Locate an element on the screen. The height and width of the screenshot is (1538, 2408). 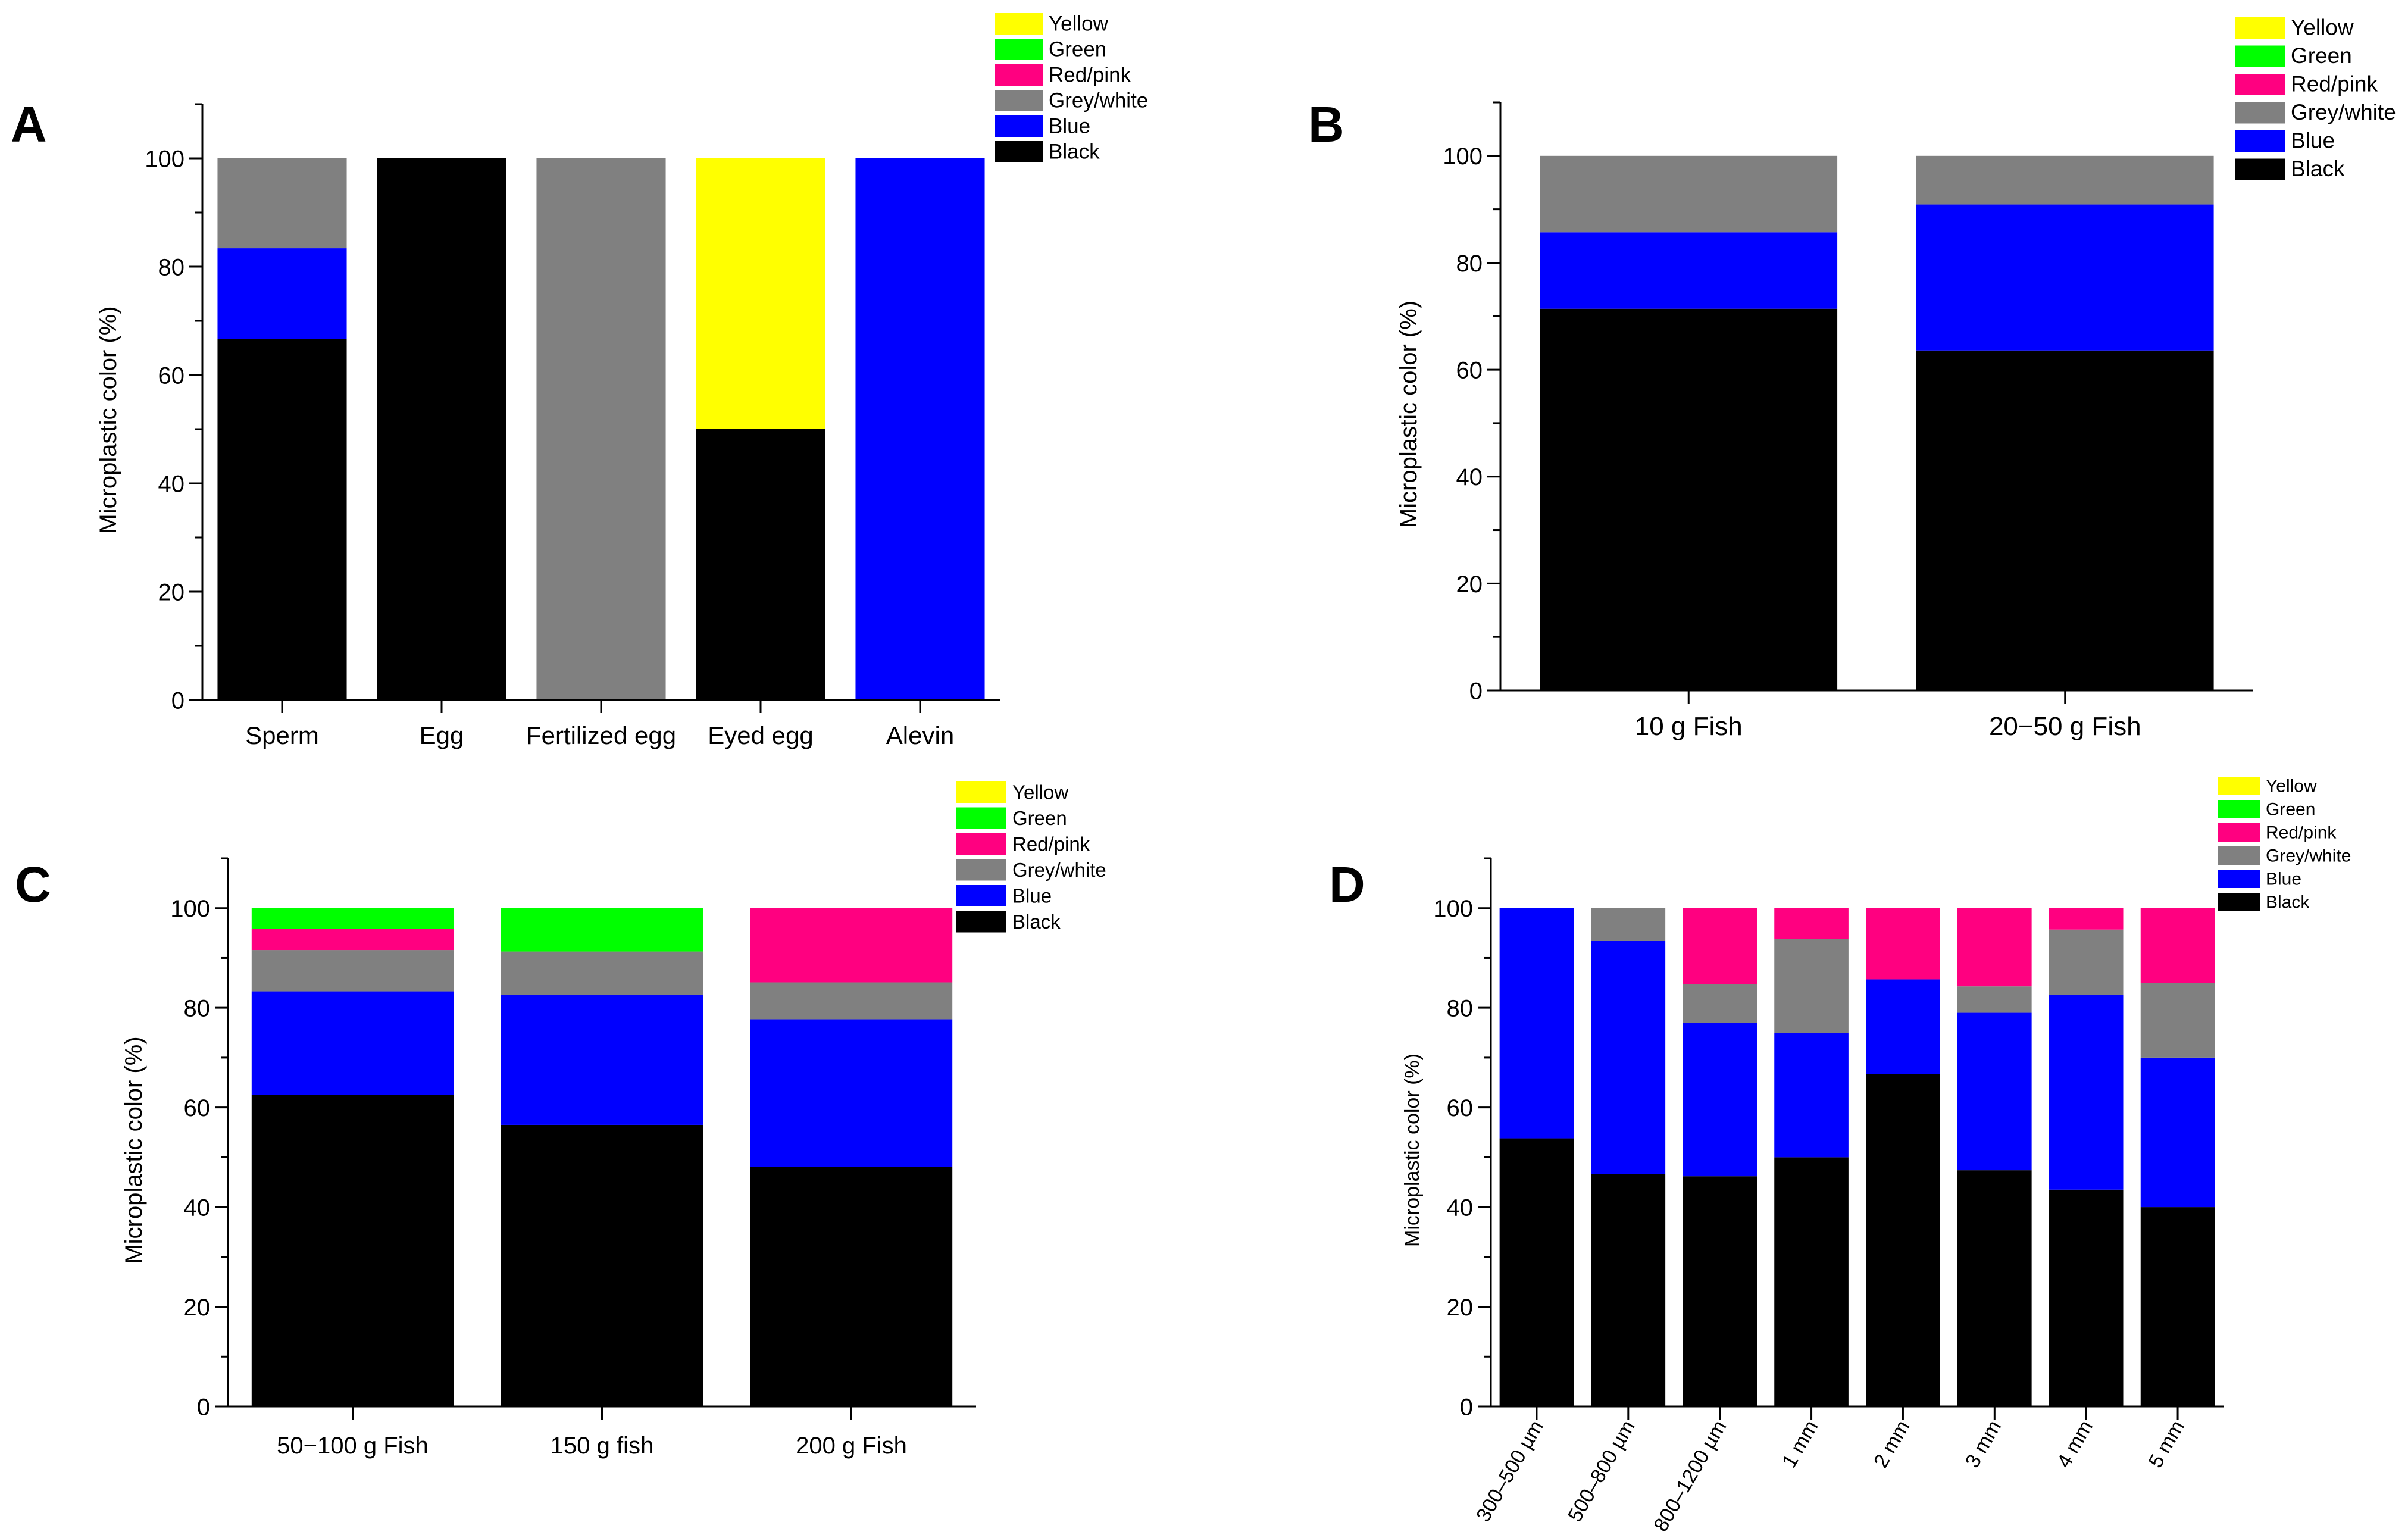
x-tick-label: Alevin is located at coordinates (920, 735).